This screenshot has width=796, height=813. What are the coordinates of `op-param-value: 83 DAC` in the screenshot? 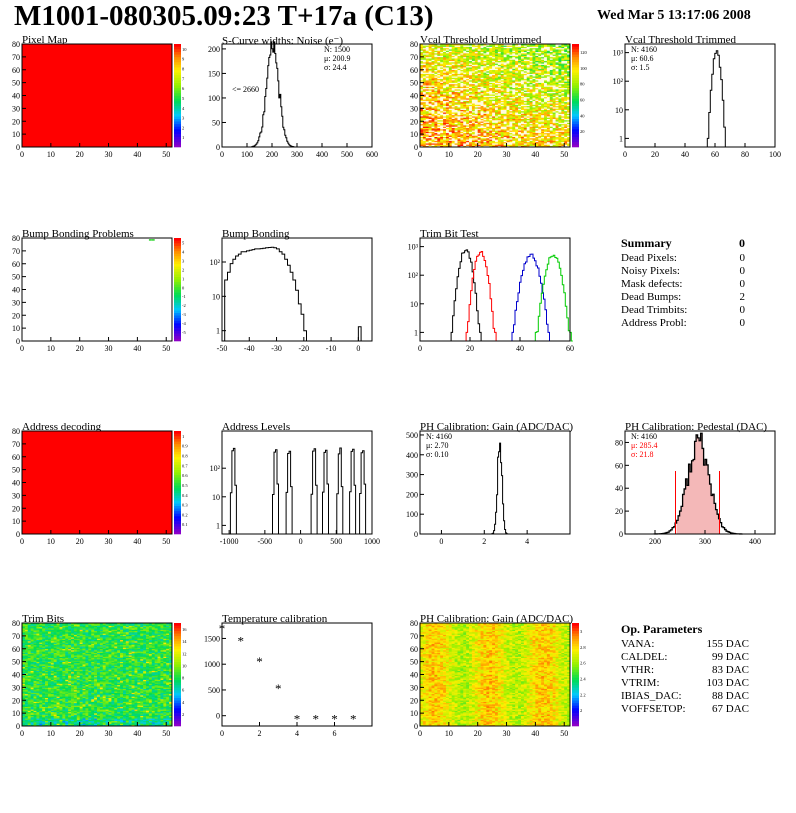 It's located at (730, 670).